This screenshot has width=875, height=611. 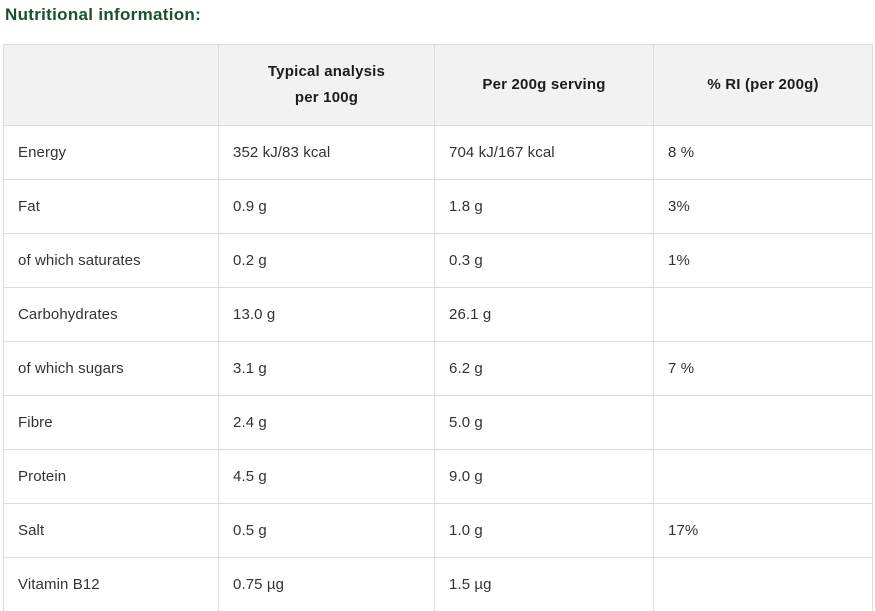 What do you see at coordinates (544, 152) in the screenshot?
I see `cell-per-200g: 704 kJ/167 kcal` at bounding box center [544, 152].